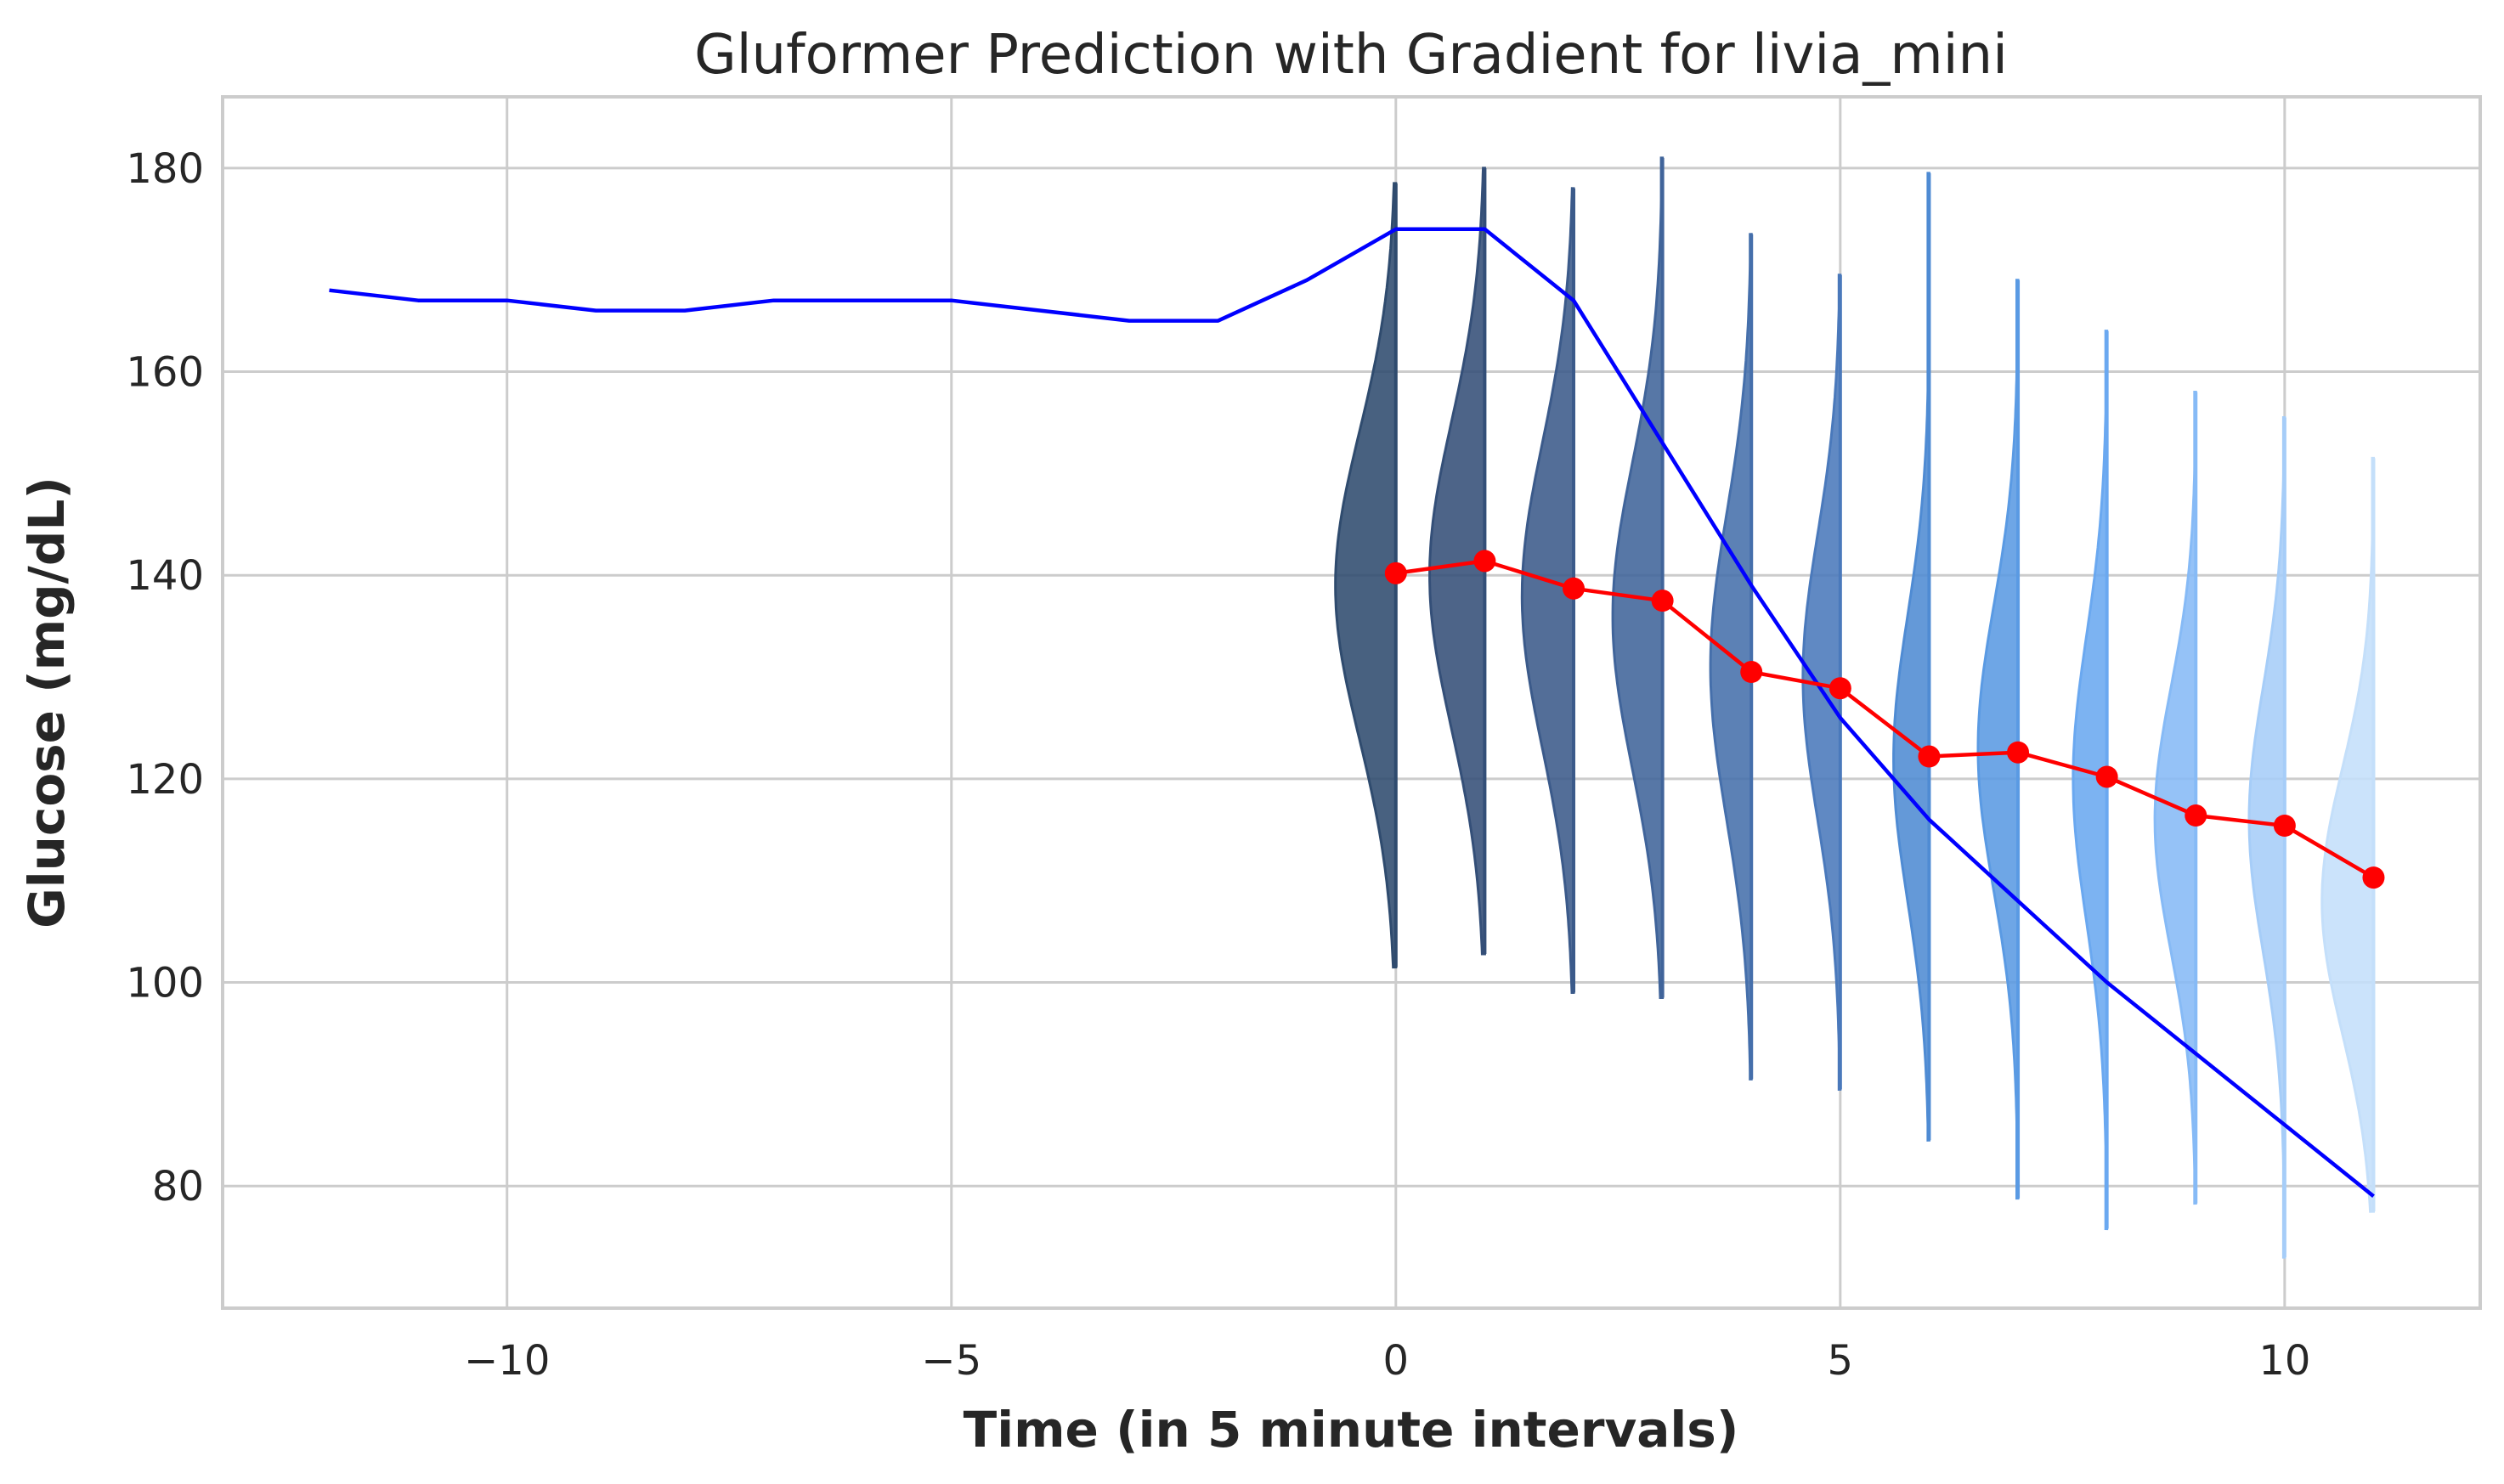  Describe the element at coordinates (1352, 1430) in the screenshot. I see `x-axis-label: Time (in 5 minute intervals)` at that location.